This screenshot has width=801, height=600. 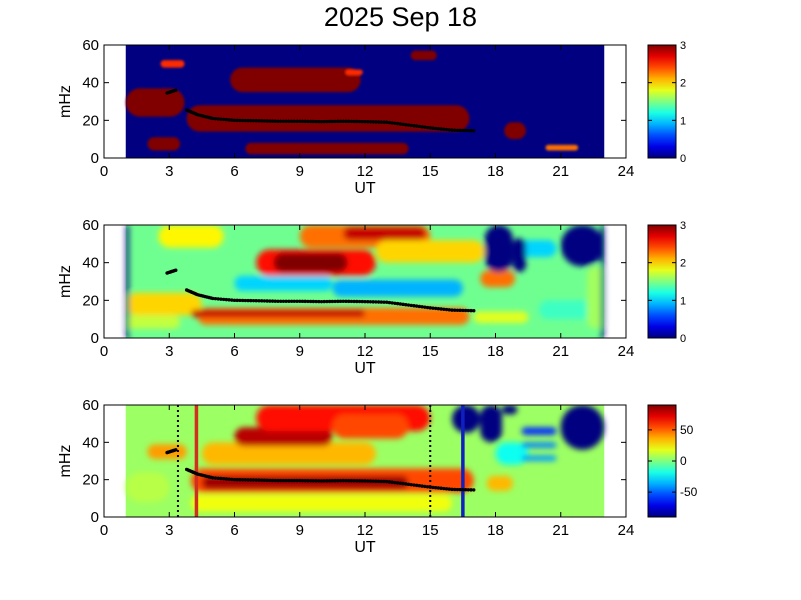 I want to click on y-tick-label: 0, so click(x=95, y=338).